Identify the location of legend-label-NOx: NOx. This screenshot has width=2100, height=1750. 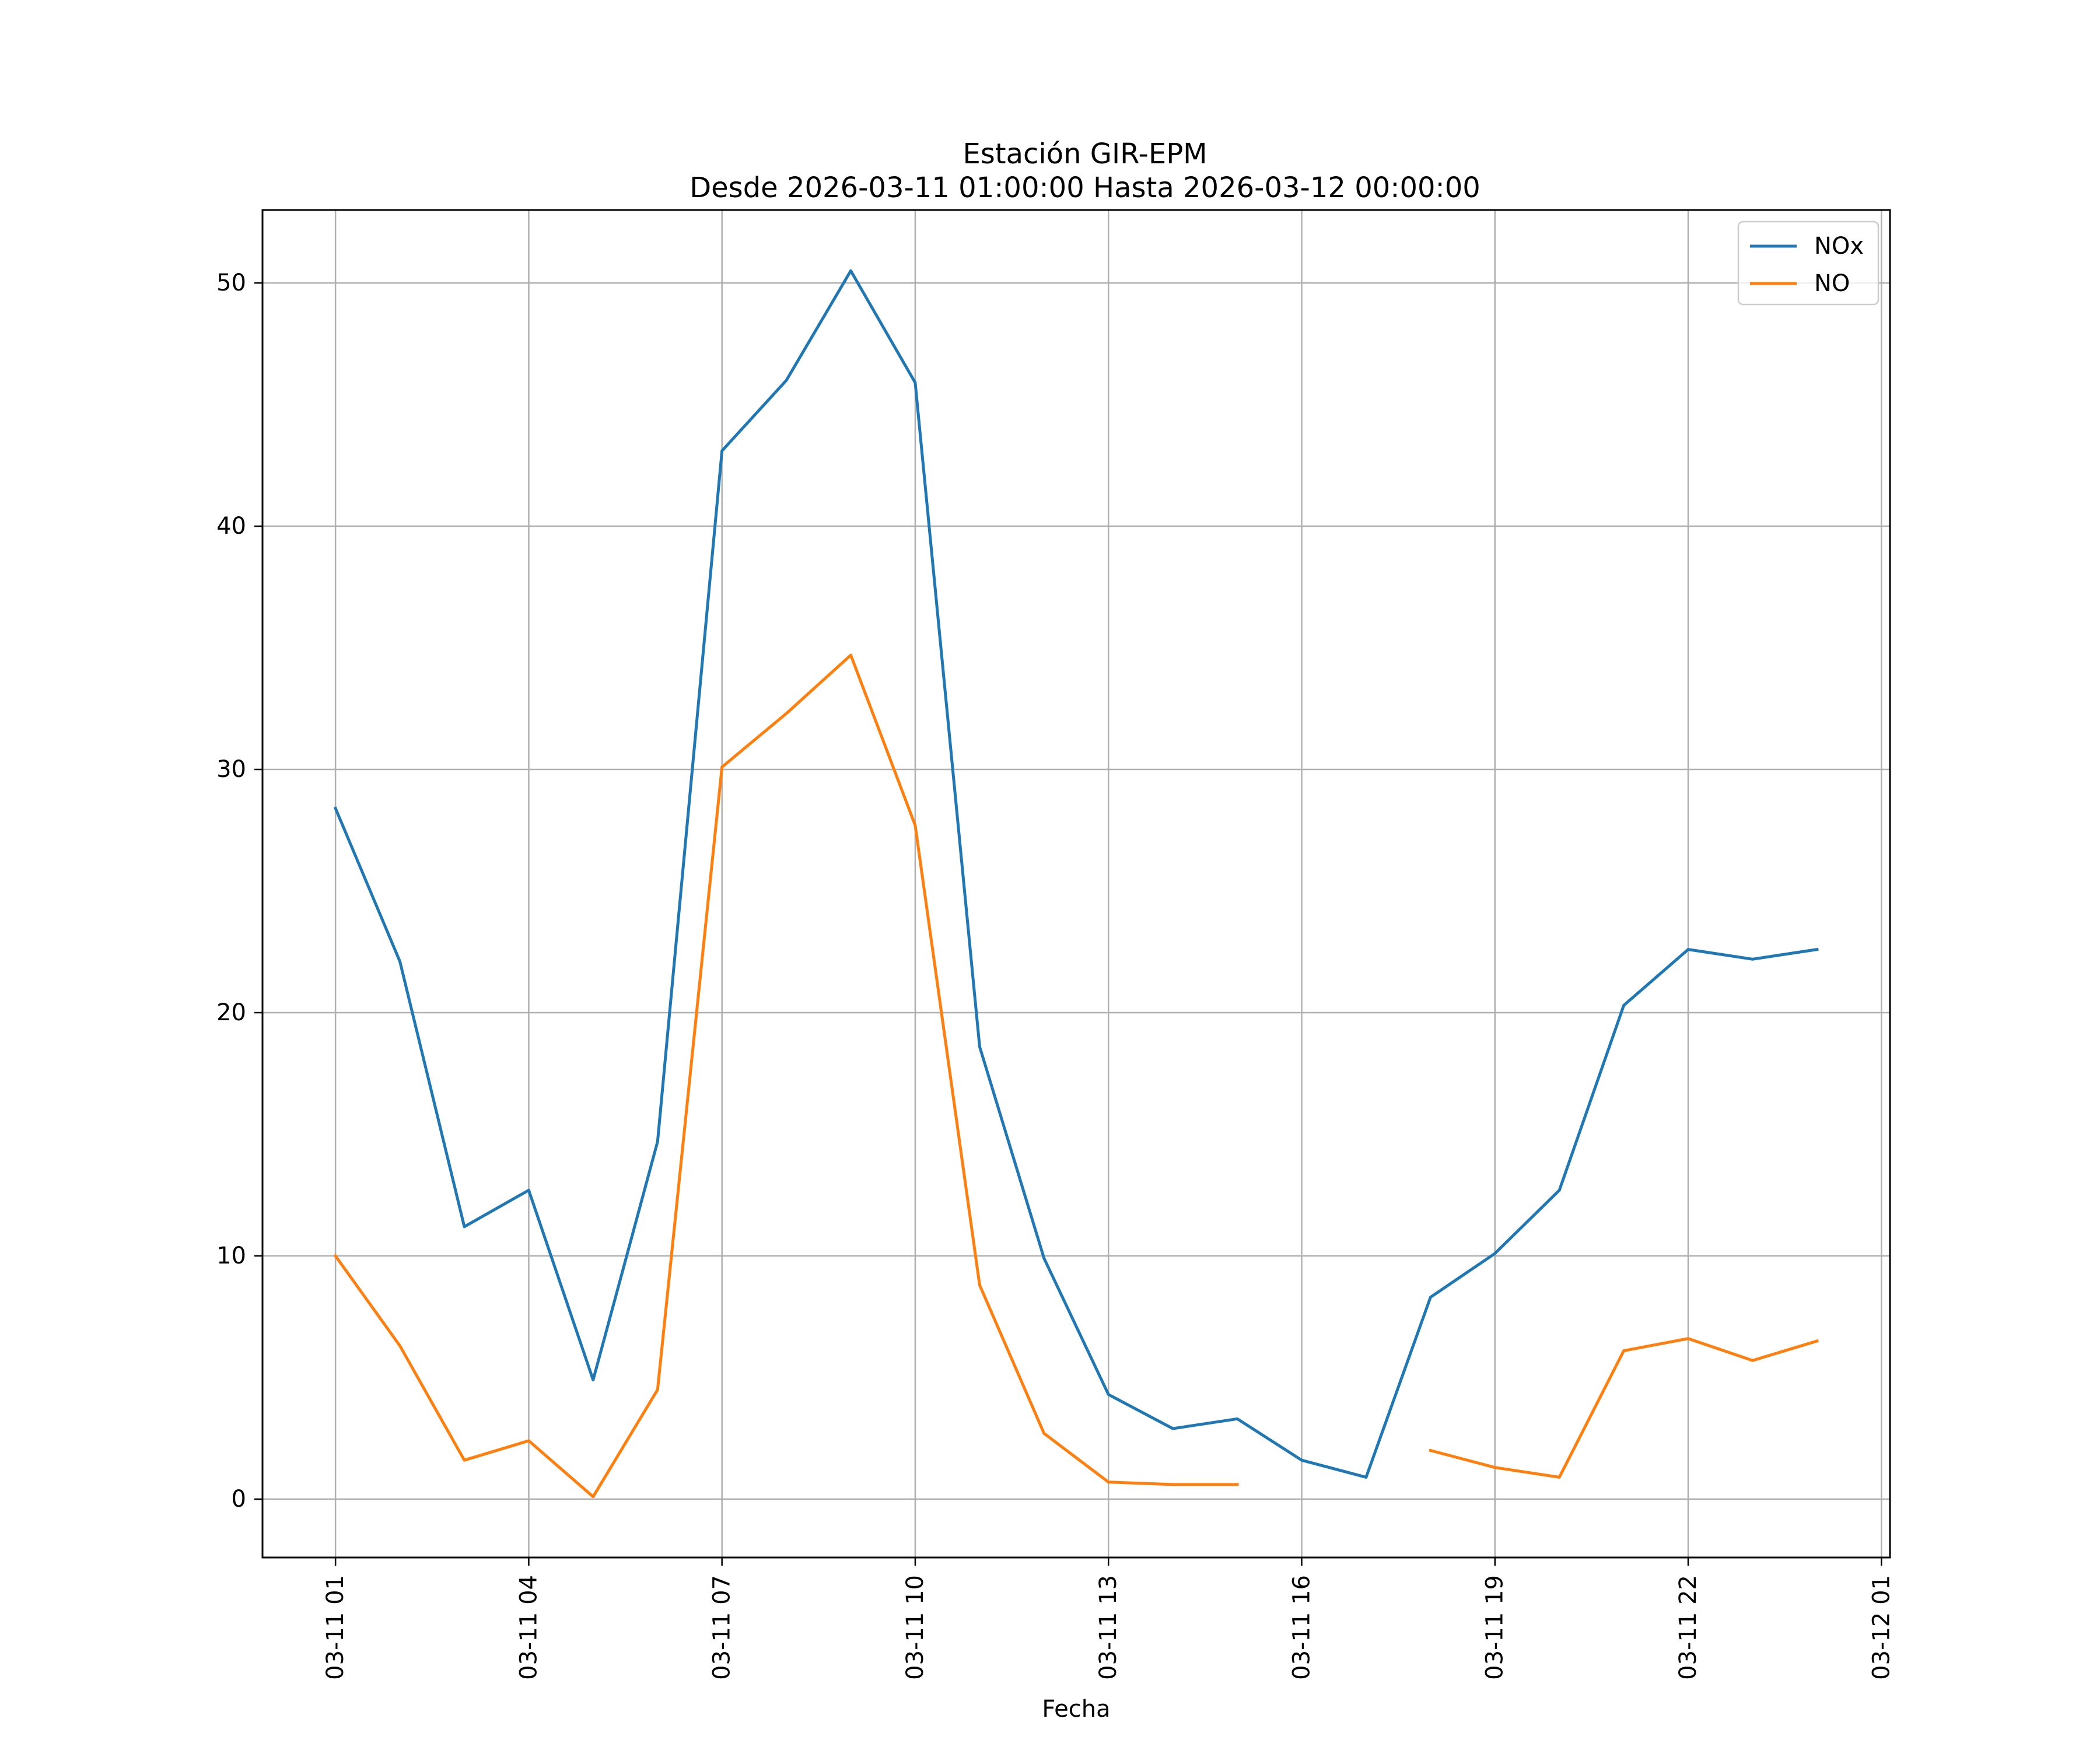
(1839, 246).